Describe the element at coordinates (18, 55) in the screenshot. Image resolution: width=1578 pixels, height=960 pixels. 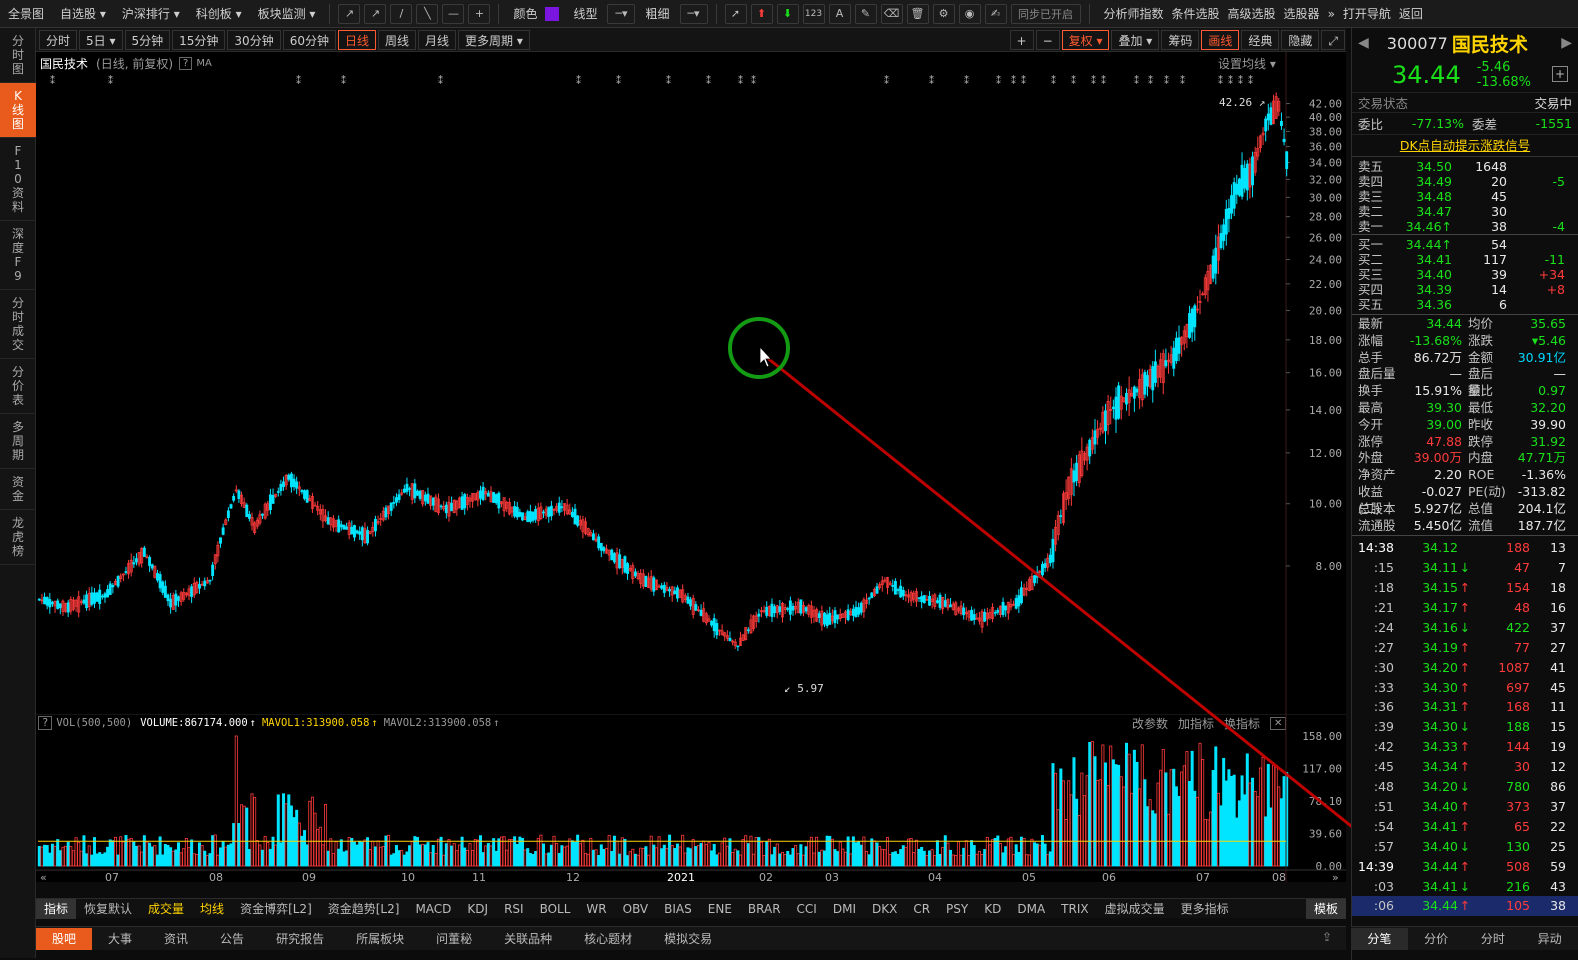
I see `left-nav-item: 分时图` at that location.